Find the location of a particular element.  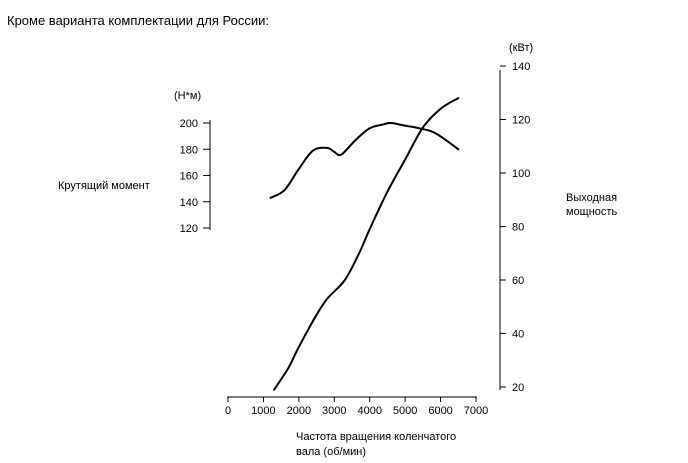

torque-tick-label: 120 is located at coordinates (189, 229).